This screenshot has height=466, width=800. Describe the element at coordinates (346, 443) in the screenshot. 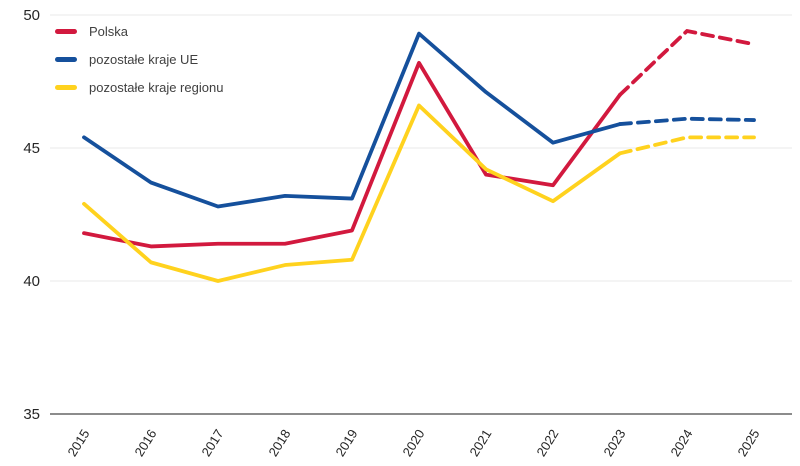

I see `x-tick-label: 2019` at that location.